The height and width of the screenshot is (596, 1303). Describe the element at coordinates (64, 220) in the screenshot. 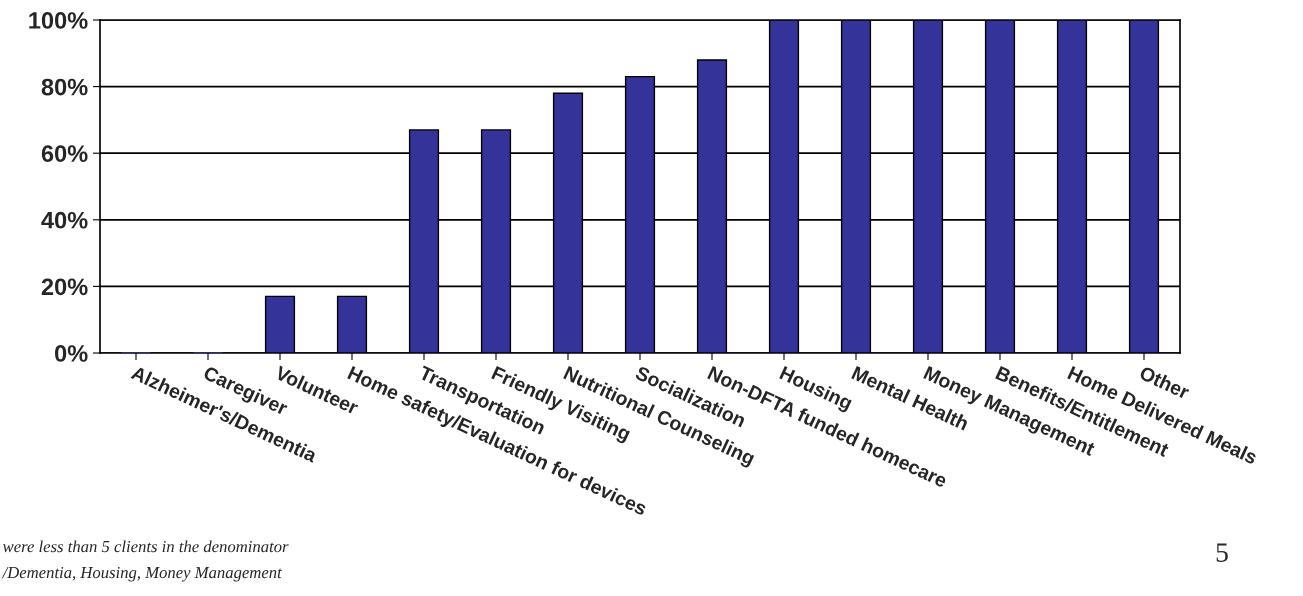

I see `y-tick-label: 40%` at that location.